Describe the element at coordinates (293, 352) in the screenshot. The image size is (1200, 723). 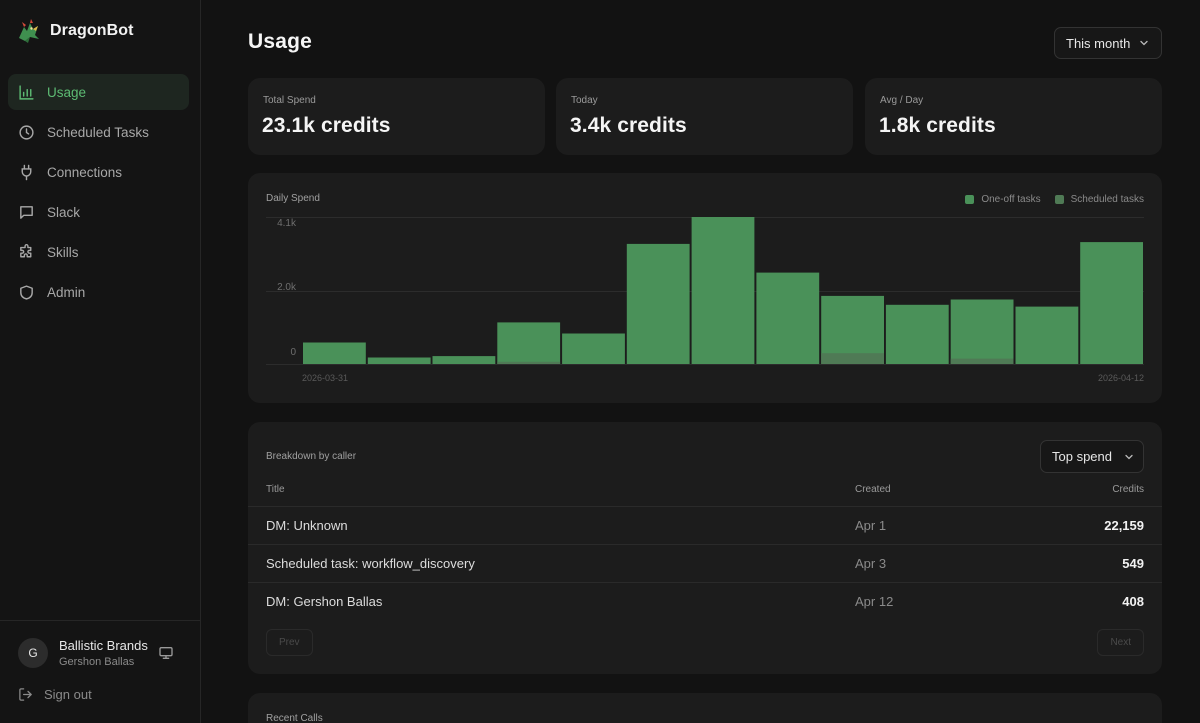
I see `y-tick-label: 0` at that location.